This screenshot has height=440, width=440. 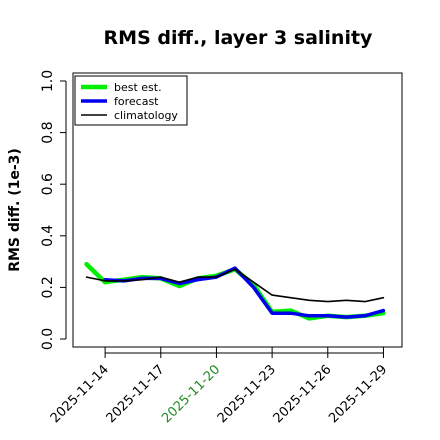 I want to click on y-tick-label: 1.0, so click(x=48, y=81).